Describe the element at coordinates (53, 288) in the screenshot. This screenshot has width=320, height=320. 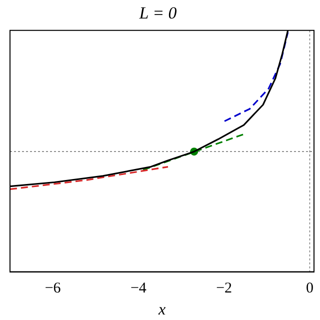
I see `x-tick-label: −6` at that location.